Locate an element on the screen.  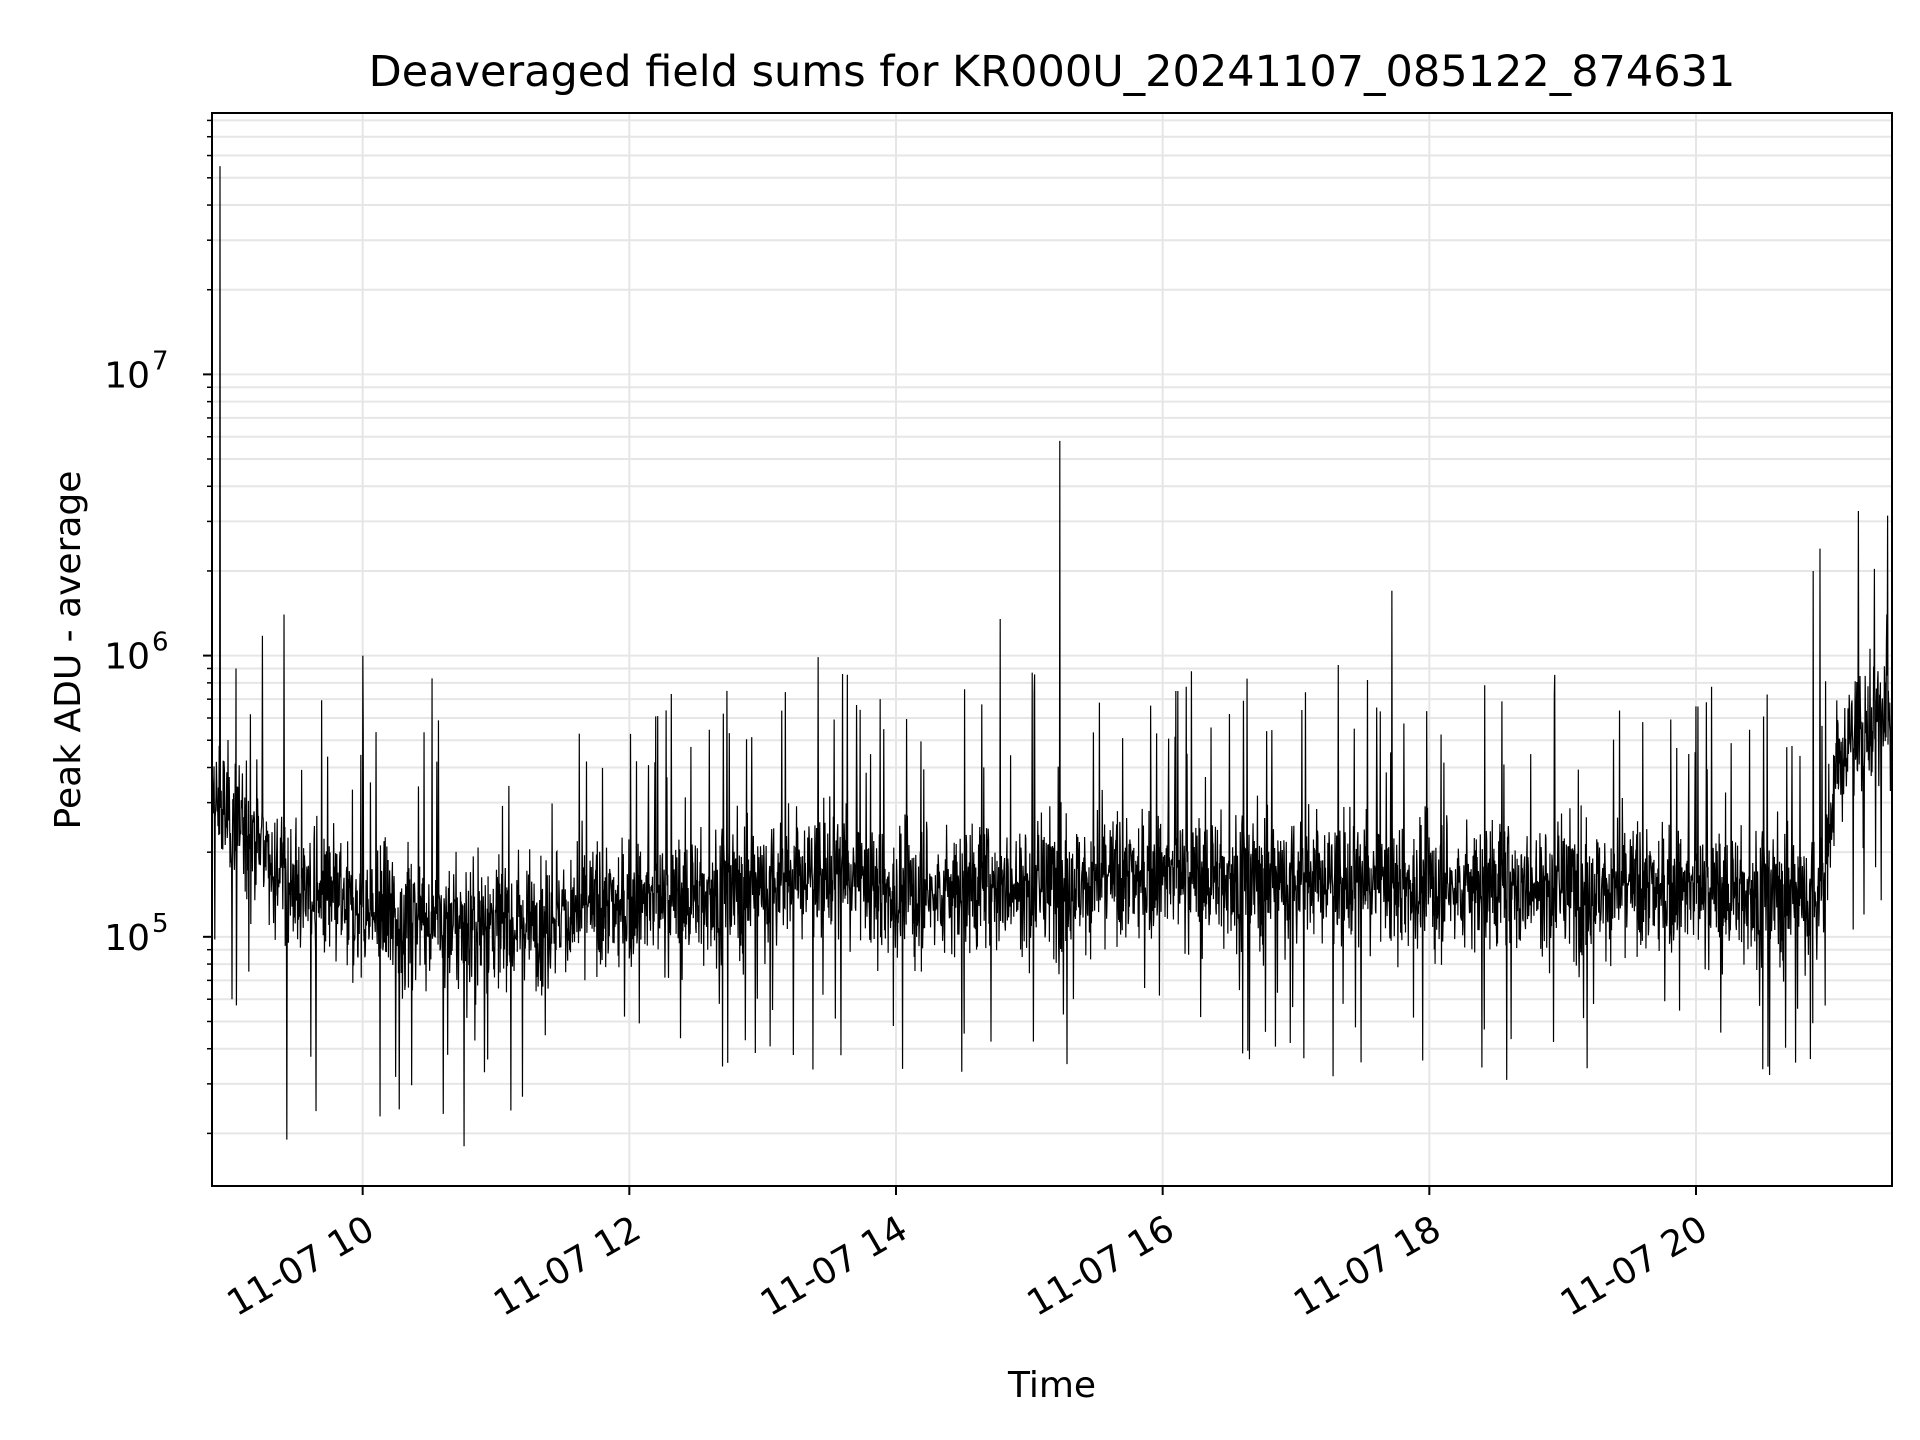
x-axis-label: Time is located at coordinates (1051, 1385).